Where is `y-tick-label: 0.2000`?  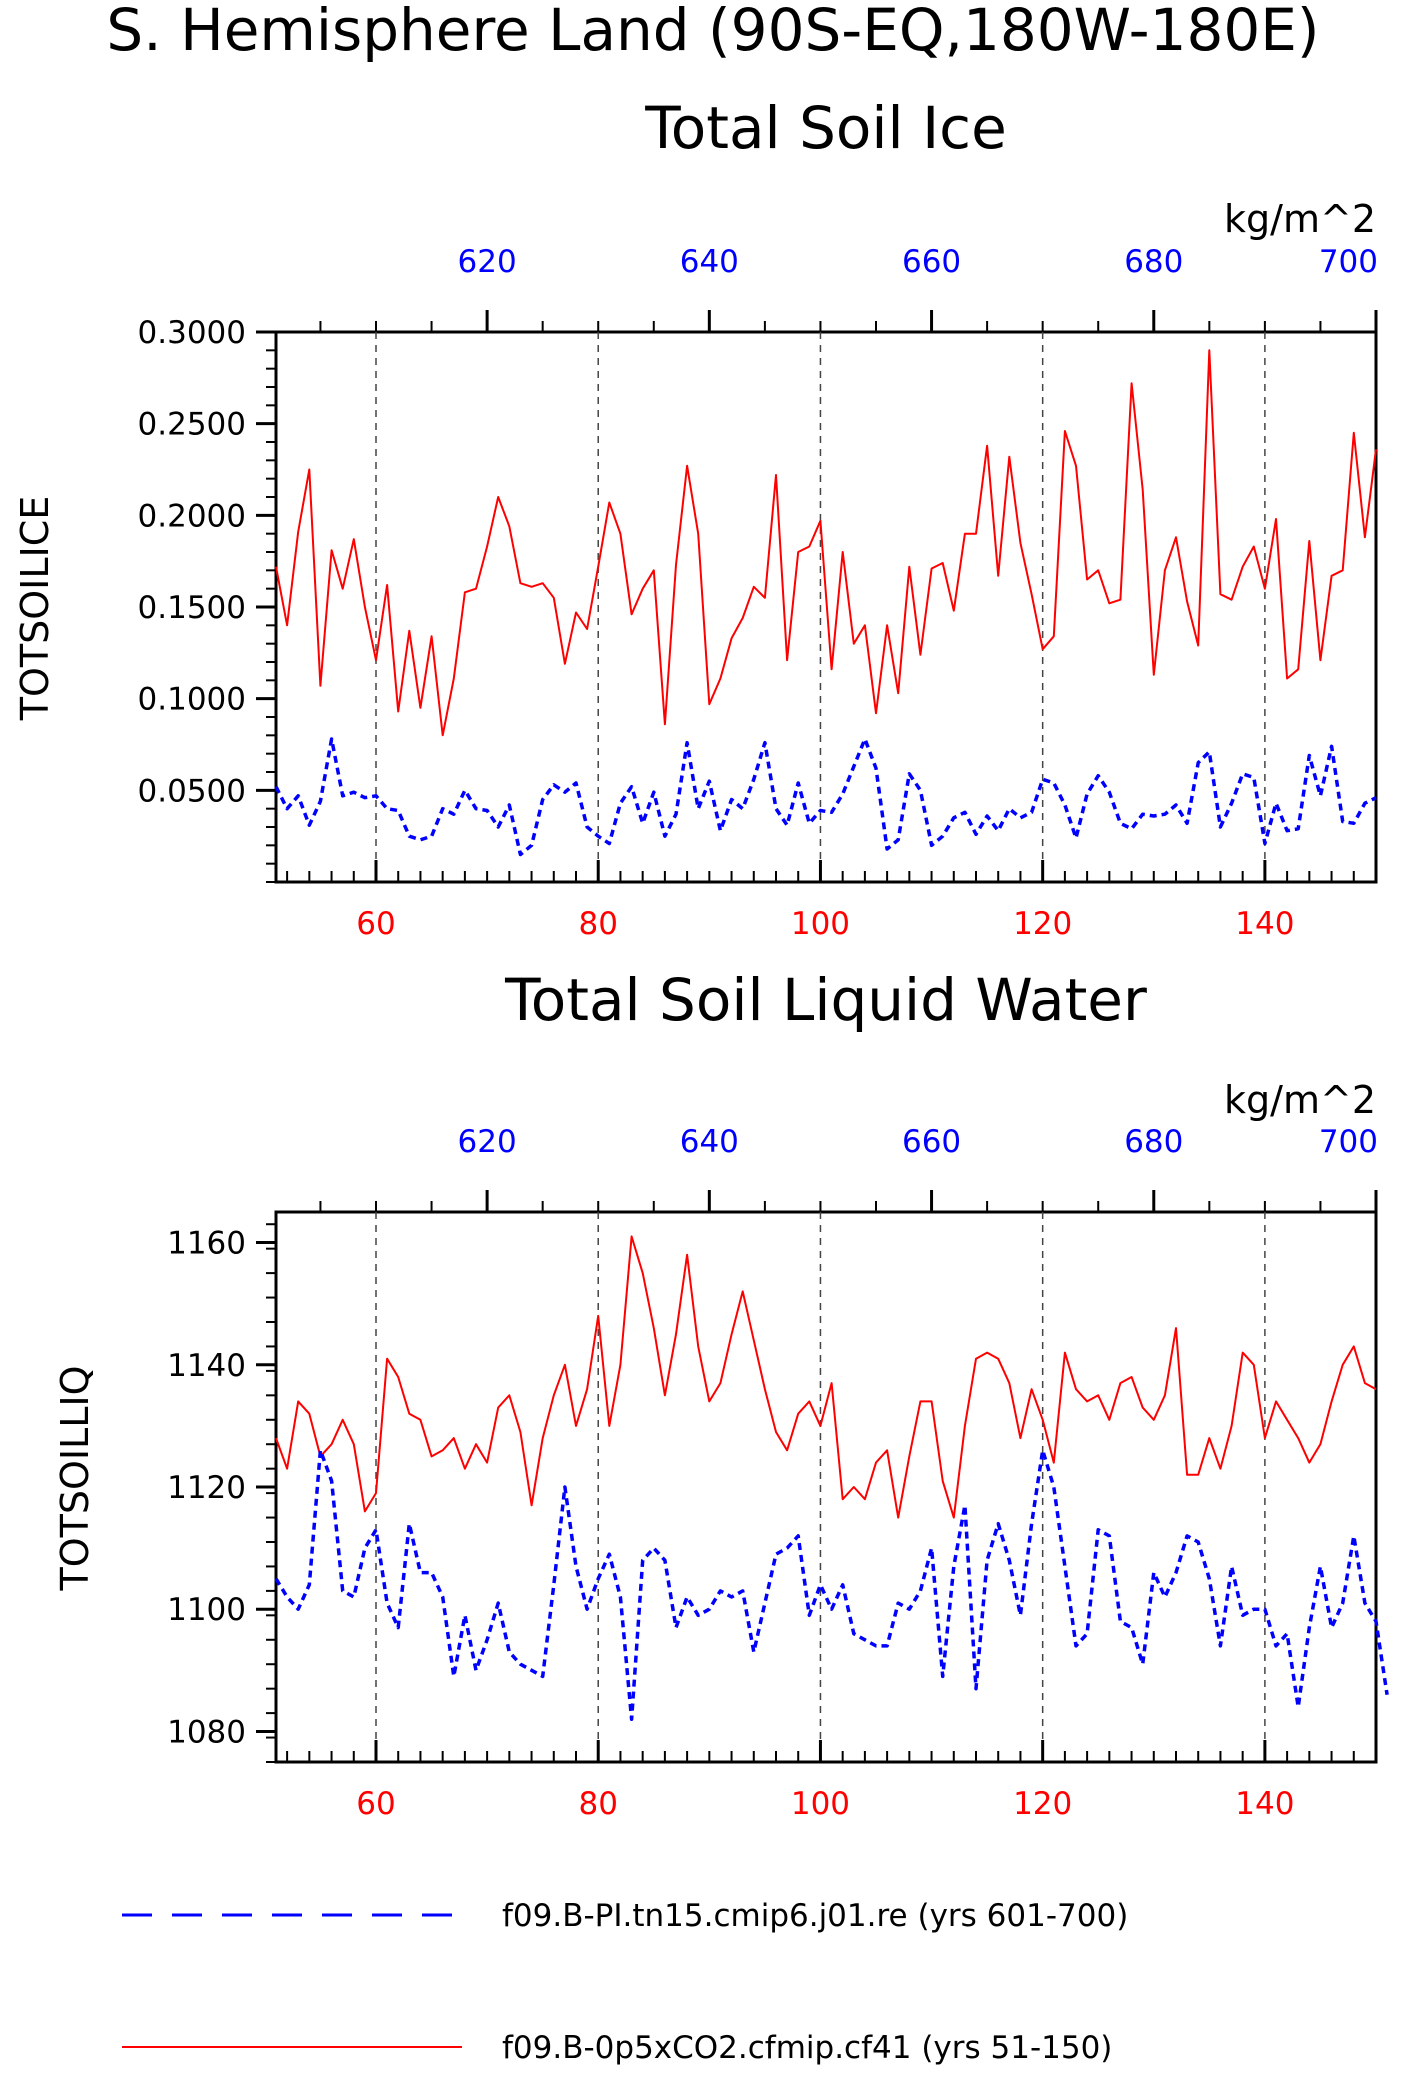
y-tick-label: 0.2000 is located at coordinates (192, 516).